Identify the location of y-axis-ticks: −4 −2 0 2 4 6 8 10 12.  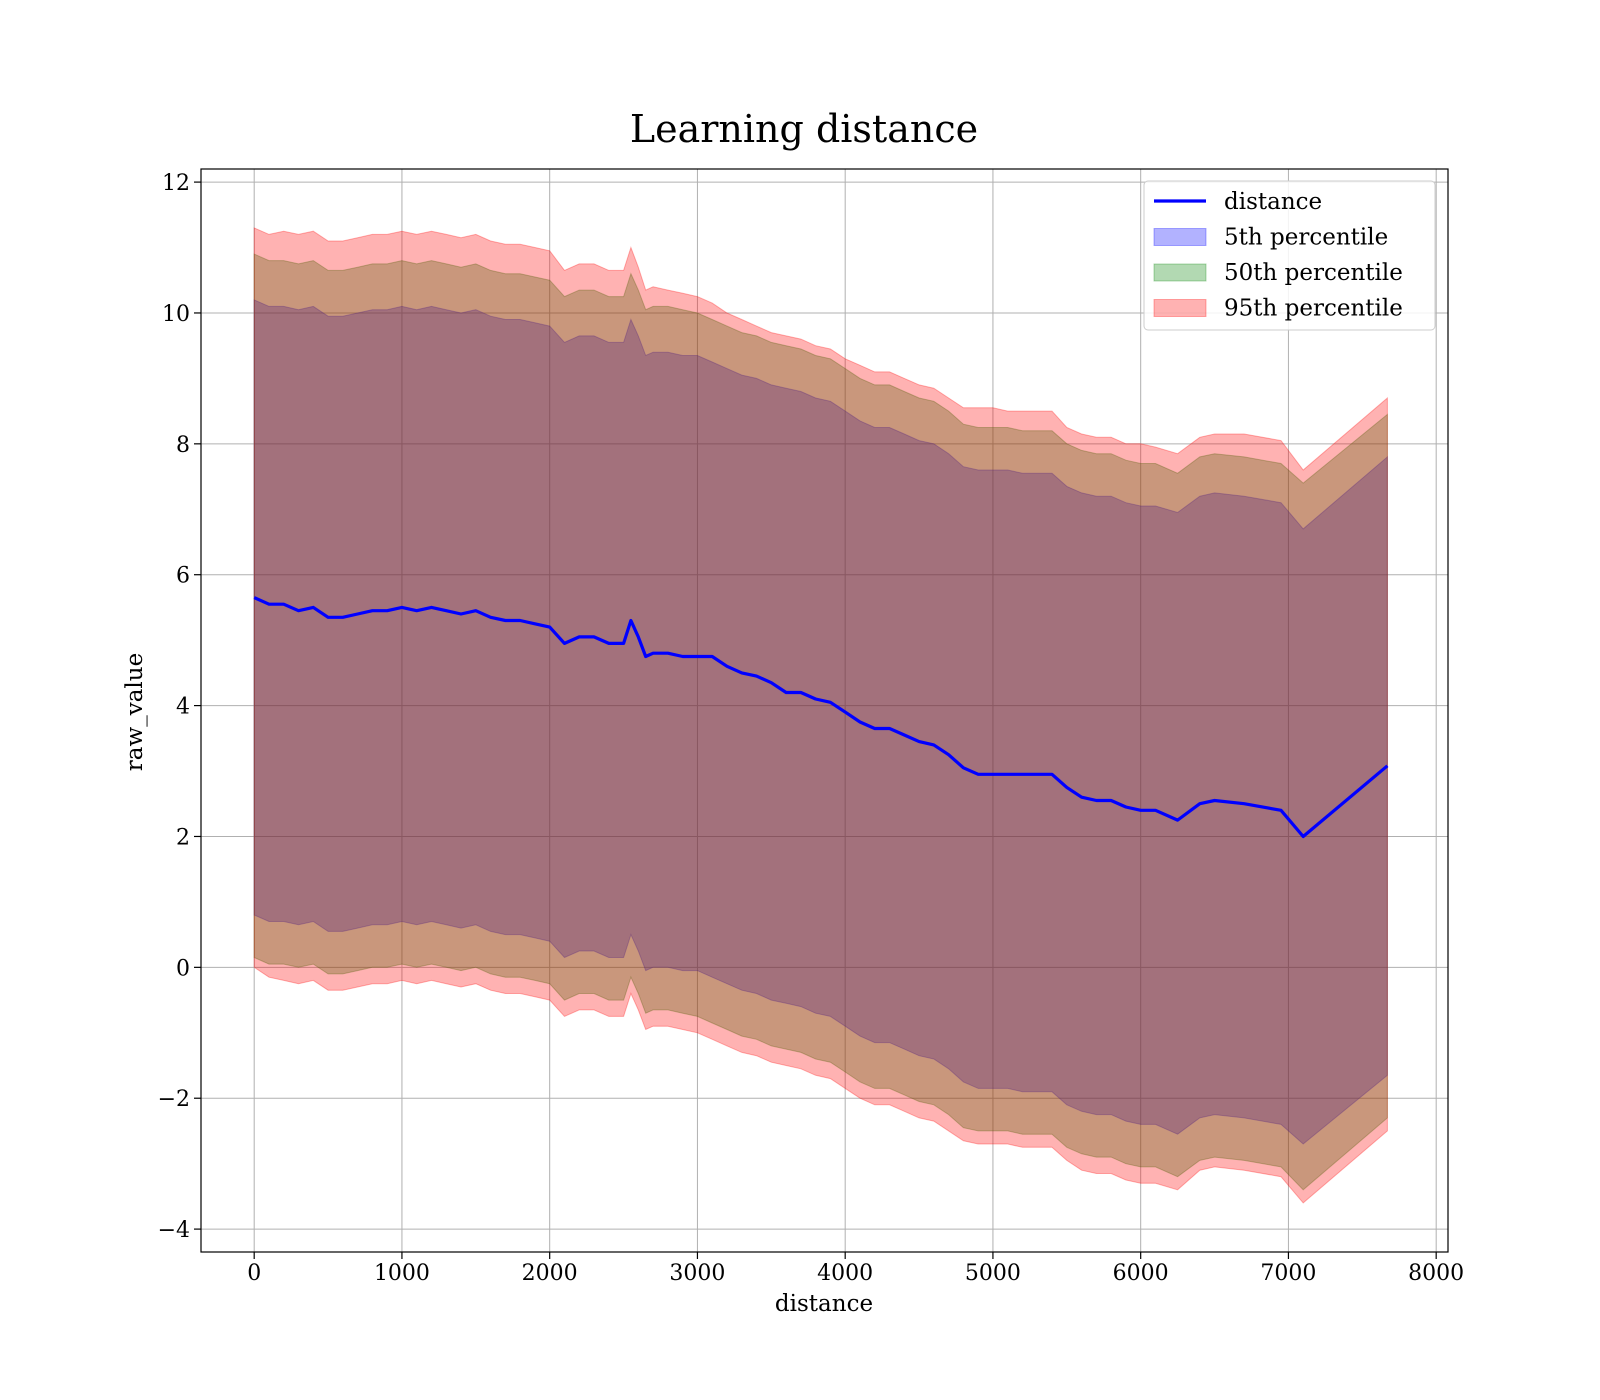
(179, 707).